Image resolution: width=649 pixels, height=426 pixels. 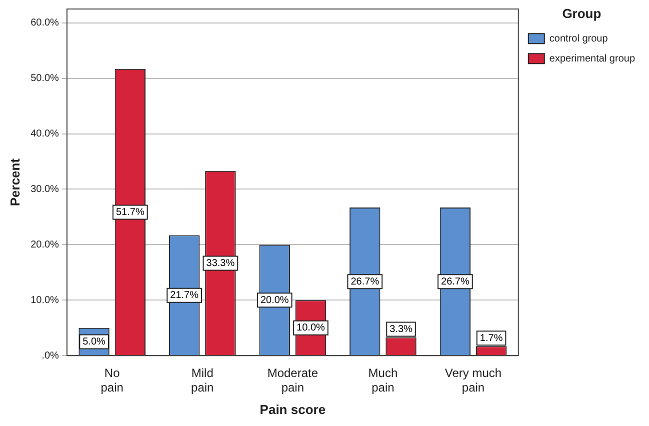 I want to click on data-label: 10.0%, so click(x=311, y=328).